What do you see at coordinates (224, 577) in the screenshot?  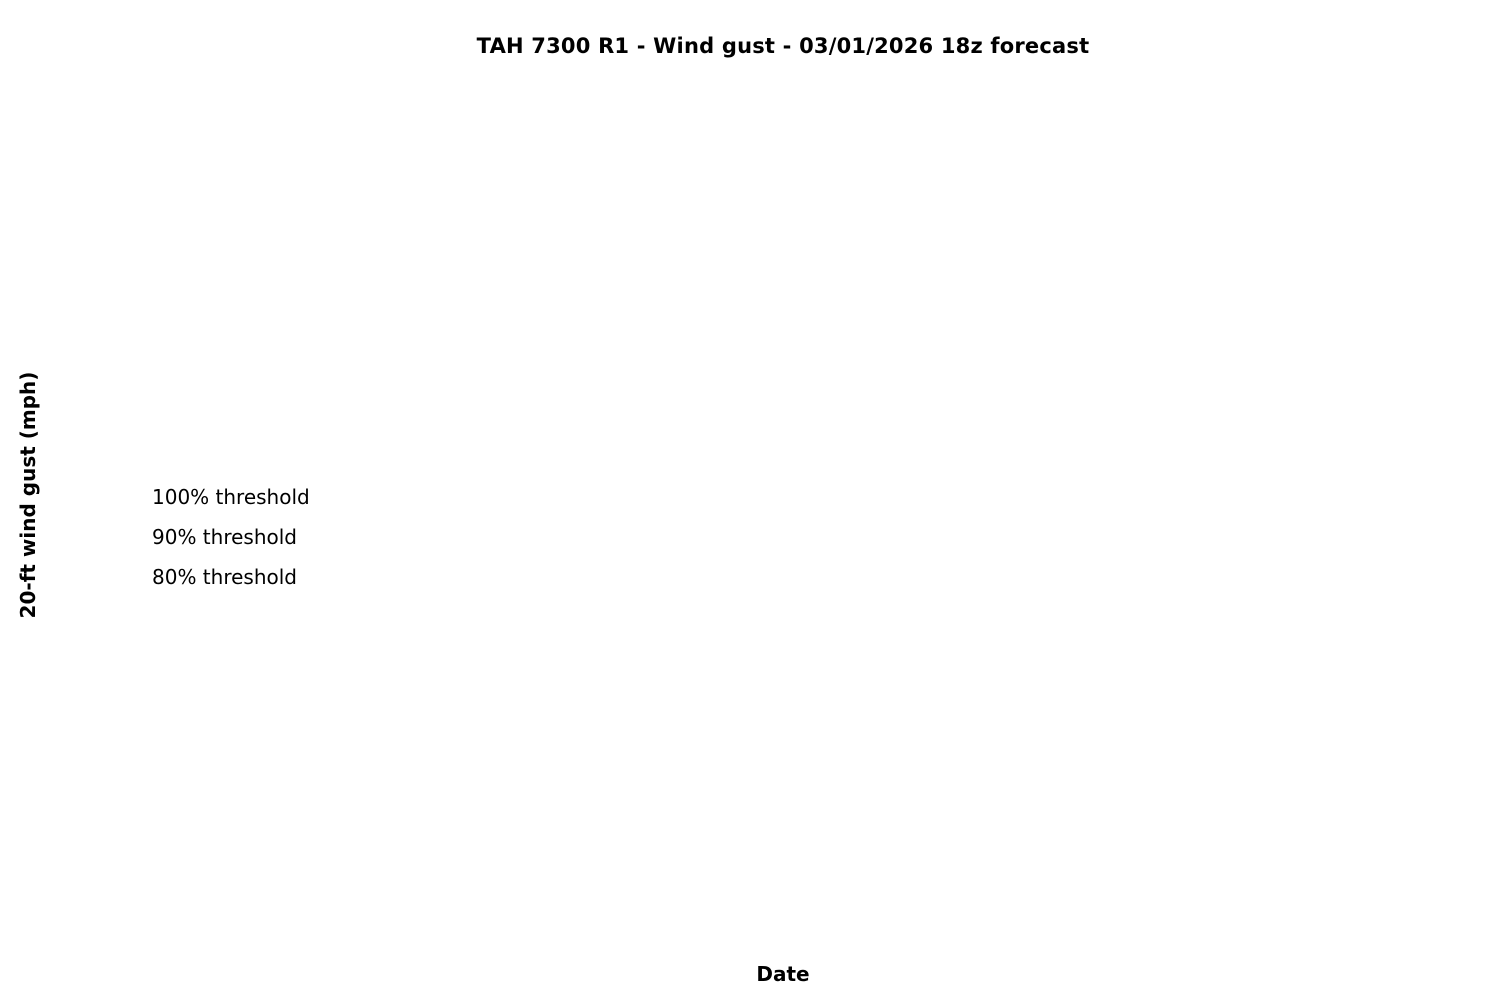 I see `threshold-label-80: 80% threshold` at bounding box center [224, 577].